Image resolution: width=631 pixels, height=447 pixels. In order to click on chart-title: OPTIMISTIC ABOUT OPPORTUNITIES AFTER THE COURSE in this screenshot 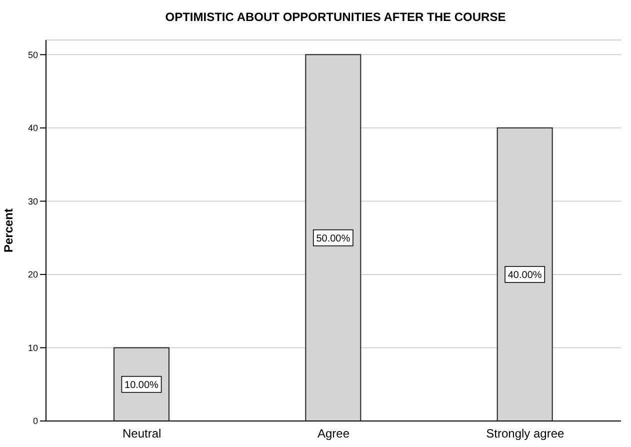, I will do `click(335, 17)`.